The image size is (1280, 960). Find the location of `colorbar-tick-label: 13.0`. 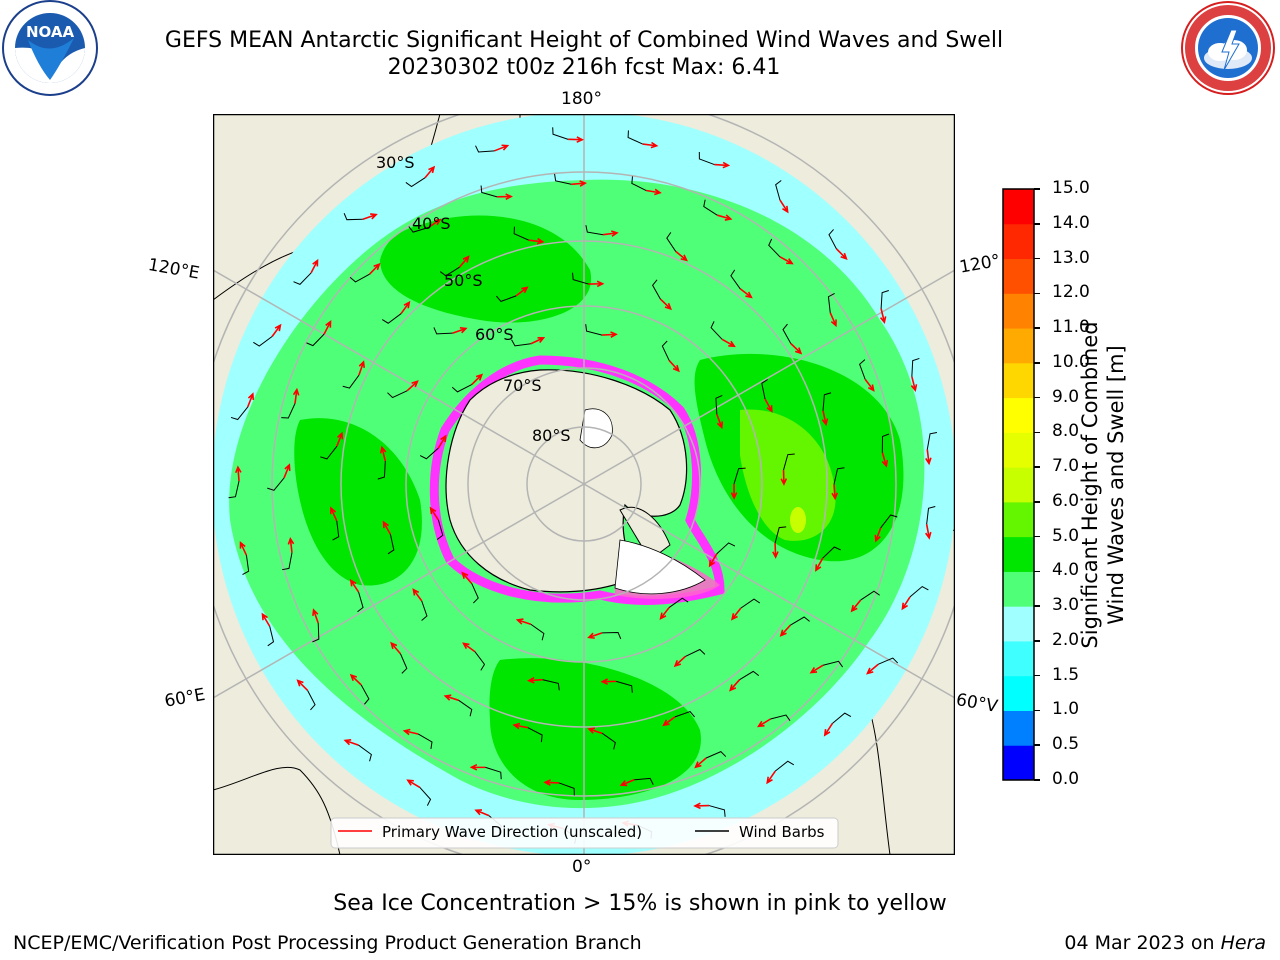

colorbar-tick-label: 13.0 is located at coordinates (1071, 257).